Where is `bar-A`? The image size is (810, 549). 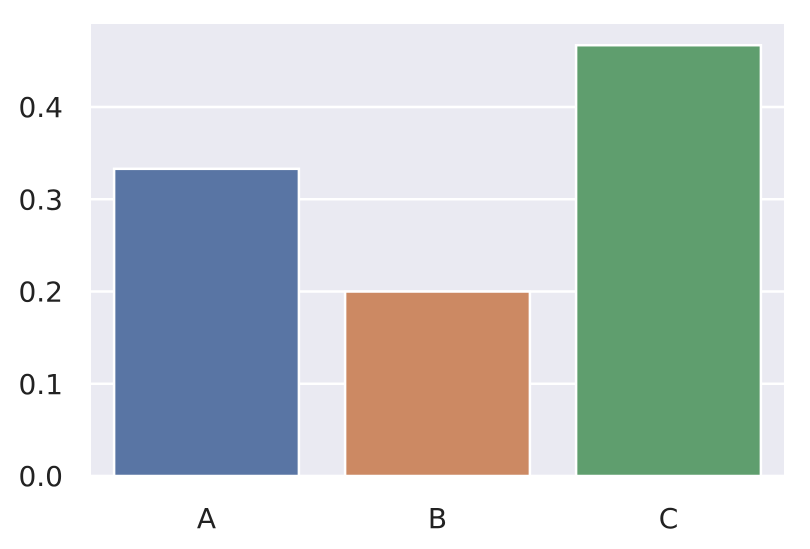
bar-A is located at coordinates (206, 322).